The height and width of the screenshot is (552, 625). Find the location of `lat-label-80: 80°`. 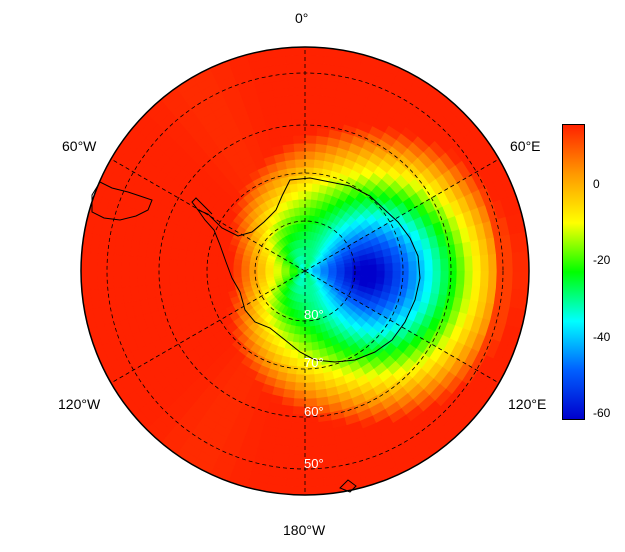

lat-label-80: 80° is located at coordinates (314, 314).